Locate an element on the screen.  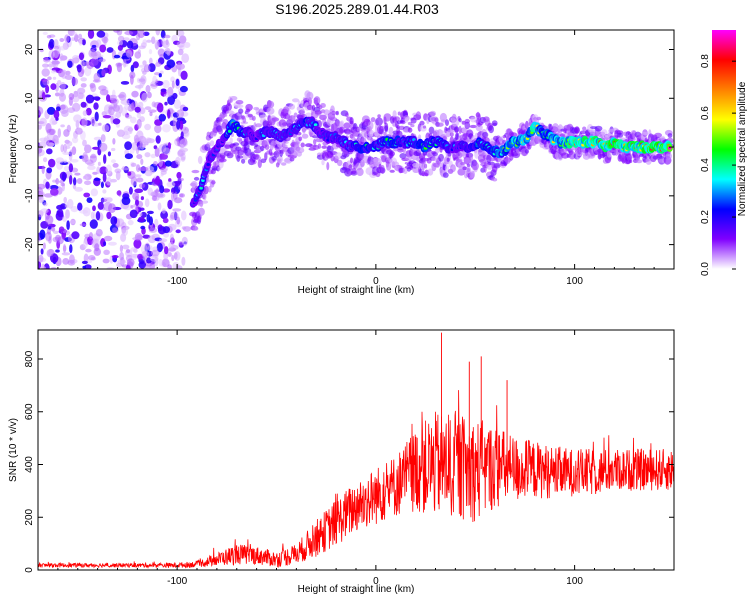
snr-ytick-label: 400 is located at coordinates (29, 464).